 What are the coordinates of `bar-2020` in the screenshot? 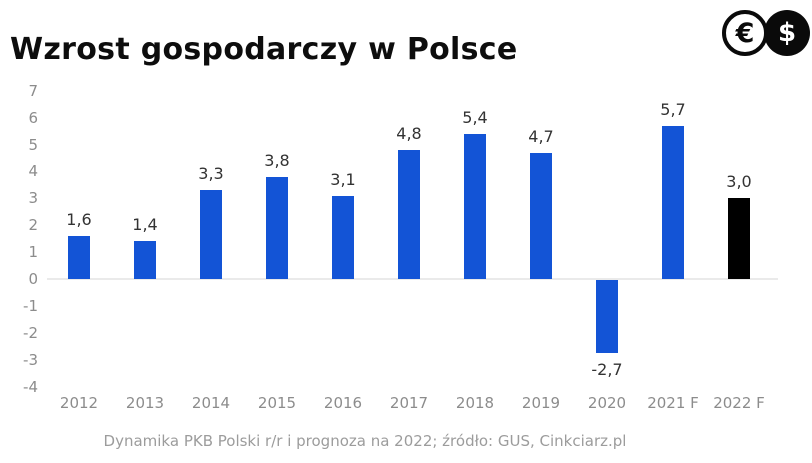 It's located at (607, 316).